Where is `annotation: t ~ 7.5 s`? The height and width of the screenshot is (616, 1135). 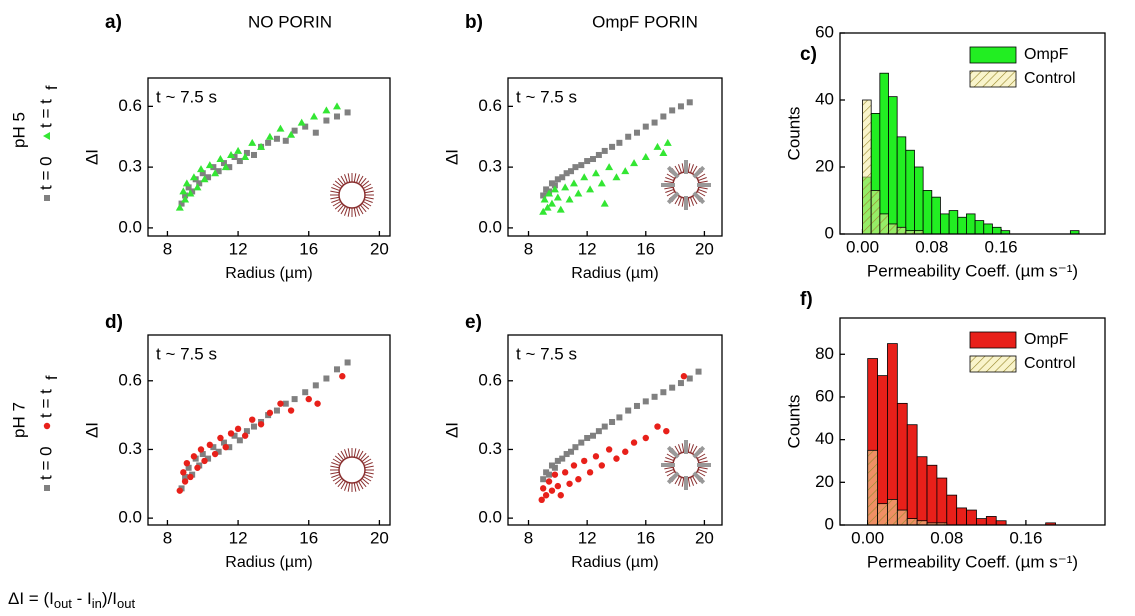
annotation: t ~ 7.5 s is located at coordinates (186, 96).